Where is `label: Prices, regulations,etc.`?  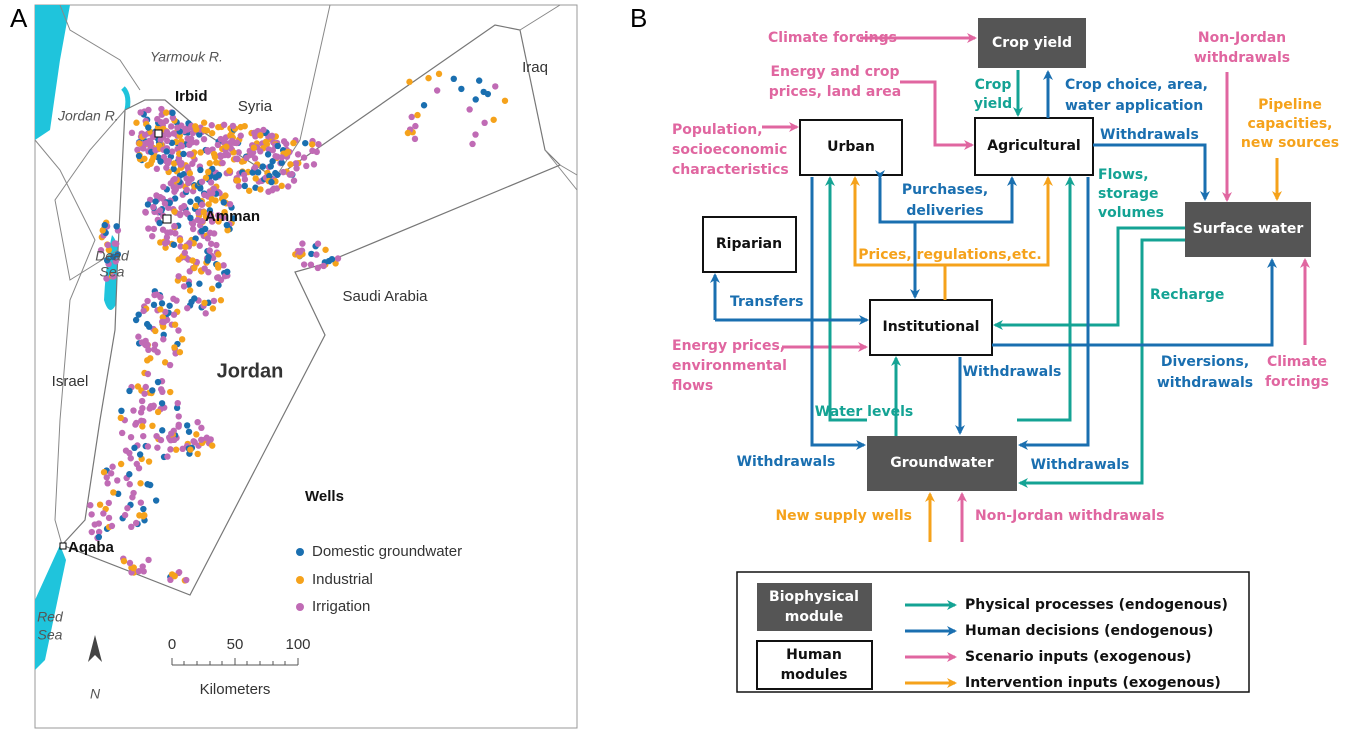 label: Prices, regulations,etc. is located at coordinates (949, 255).